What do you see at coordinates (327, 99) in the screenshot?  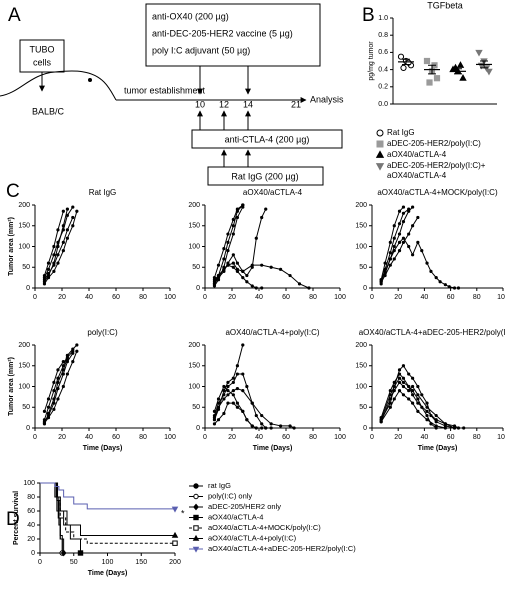 I see `endpoint-label: Analysis` at bounding box center [327, 99].